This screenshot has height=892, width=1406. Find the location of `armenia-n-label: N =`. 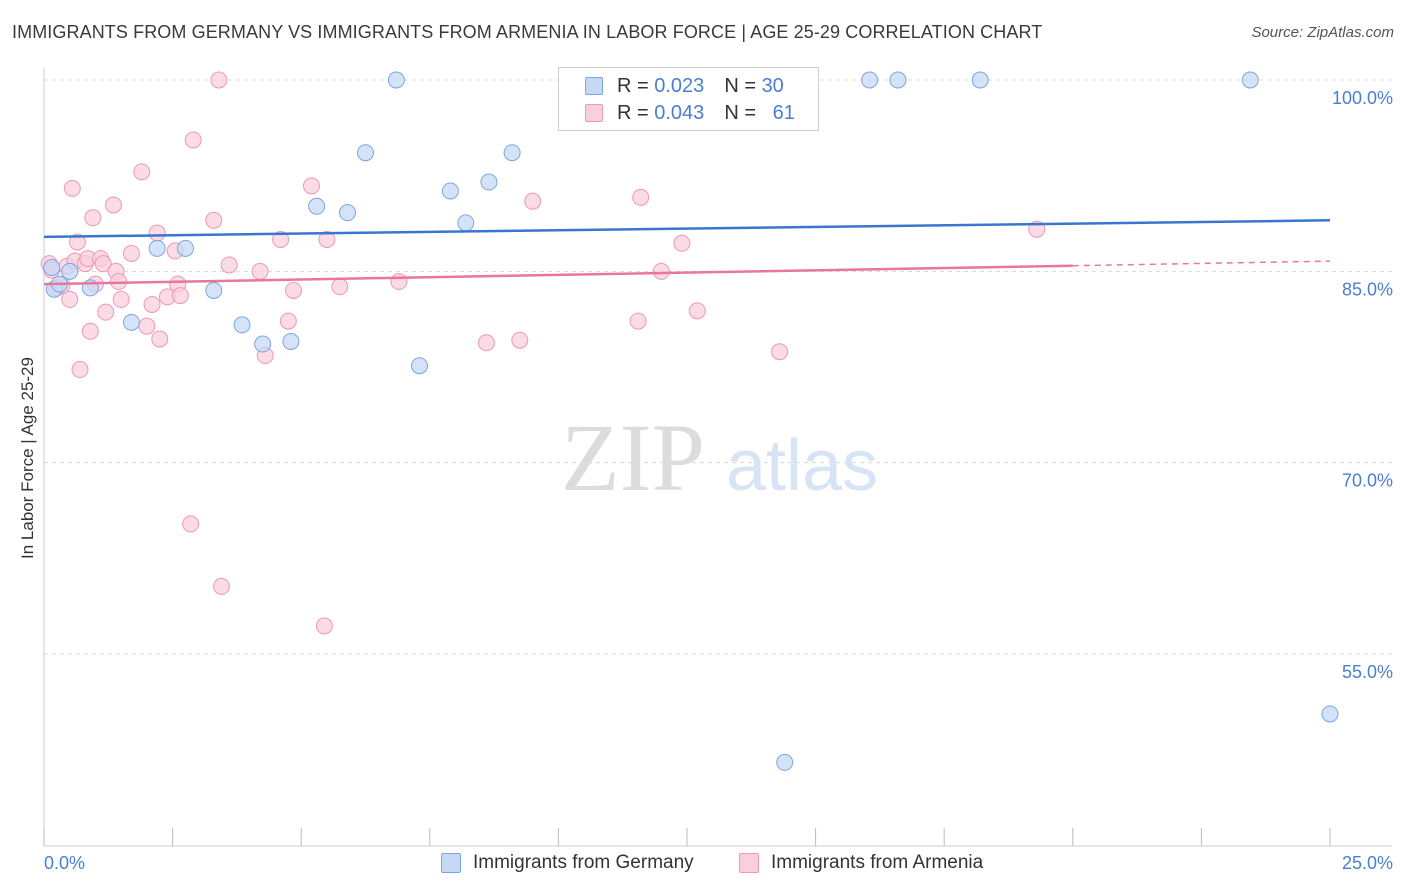

armenia-n-label: N = is located at coordinates (740, 112).